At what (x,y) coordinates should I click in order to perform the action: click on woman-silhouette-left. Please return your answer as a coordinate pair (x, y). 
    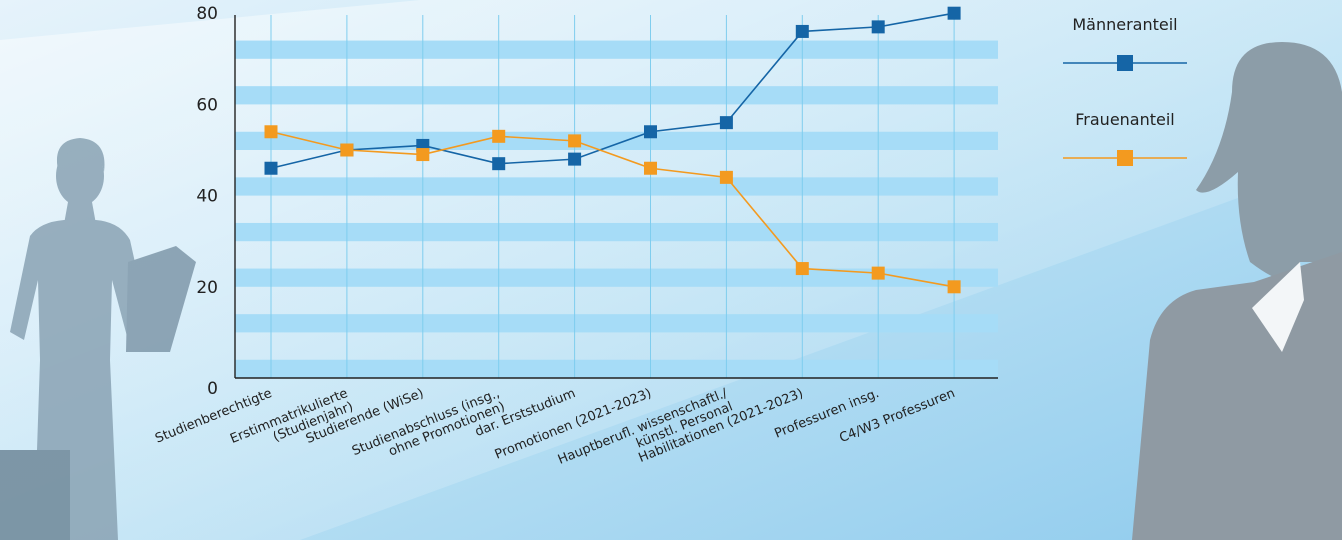
    Looking at the image, I should click on (98, 339).